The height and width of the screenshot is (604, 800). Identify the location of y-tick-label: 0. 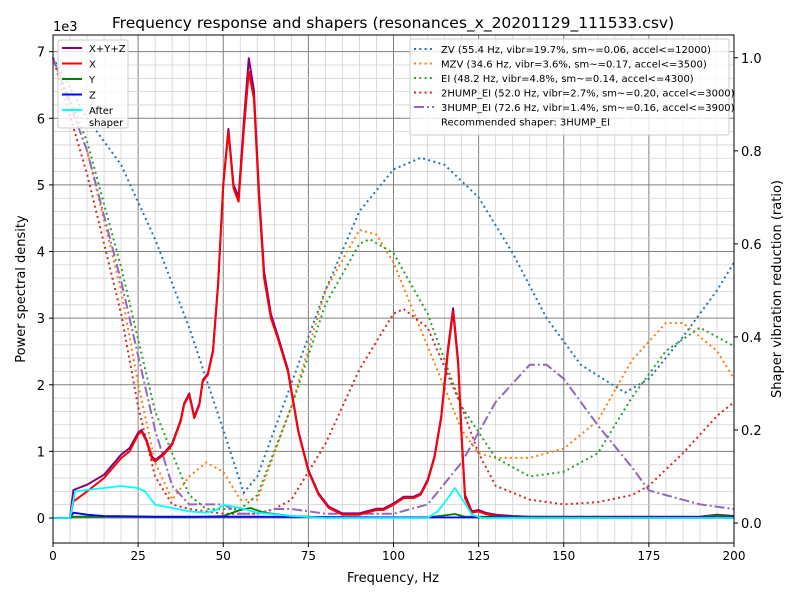
(41, 519).